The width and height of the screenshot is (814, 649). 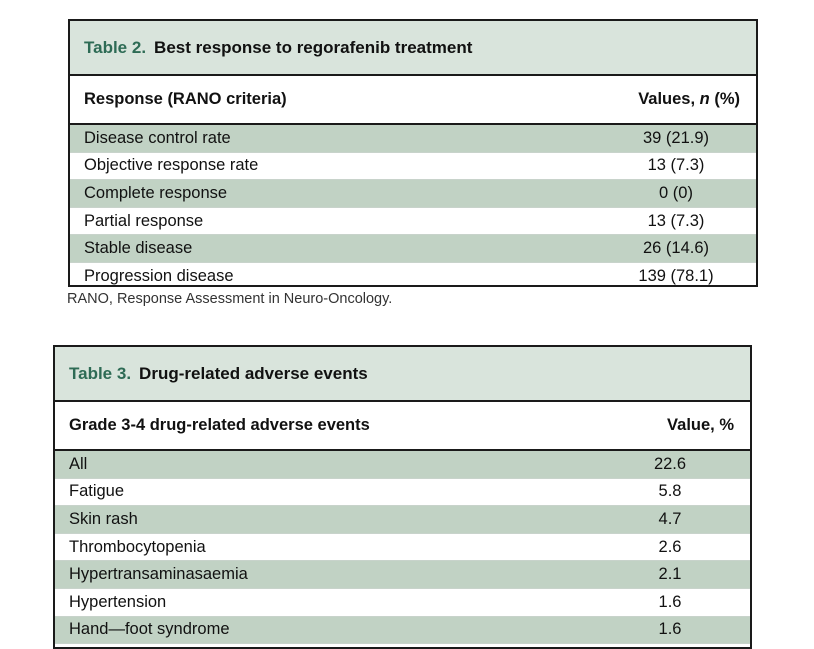 What do you see at coordinates (399, 275) in the screenshot?
I see `table-row: Progression disease 139 (78.1)` at bounding box center [399, 275].